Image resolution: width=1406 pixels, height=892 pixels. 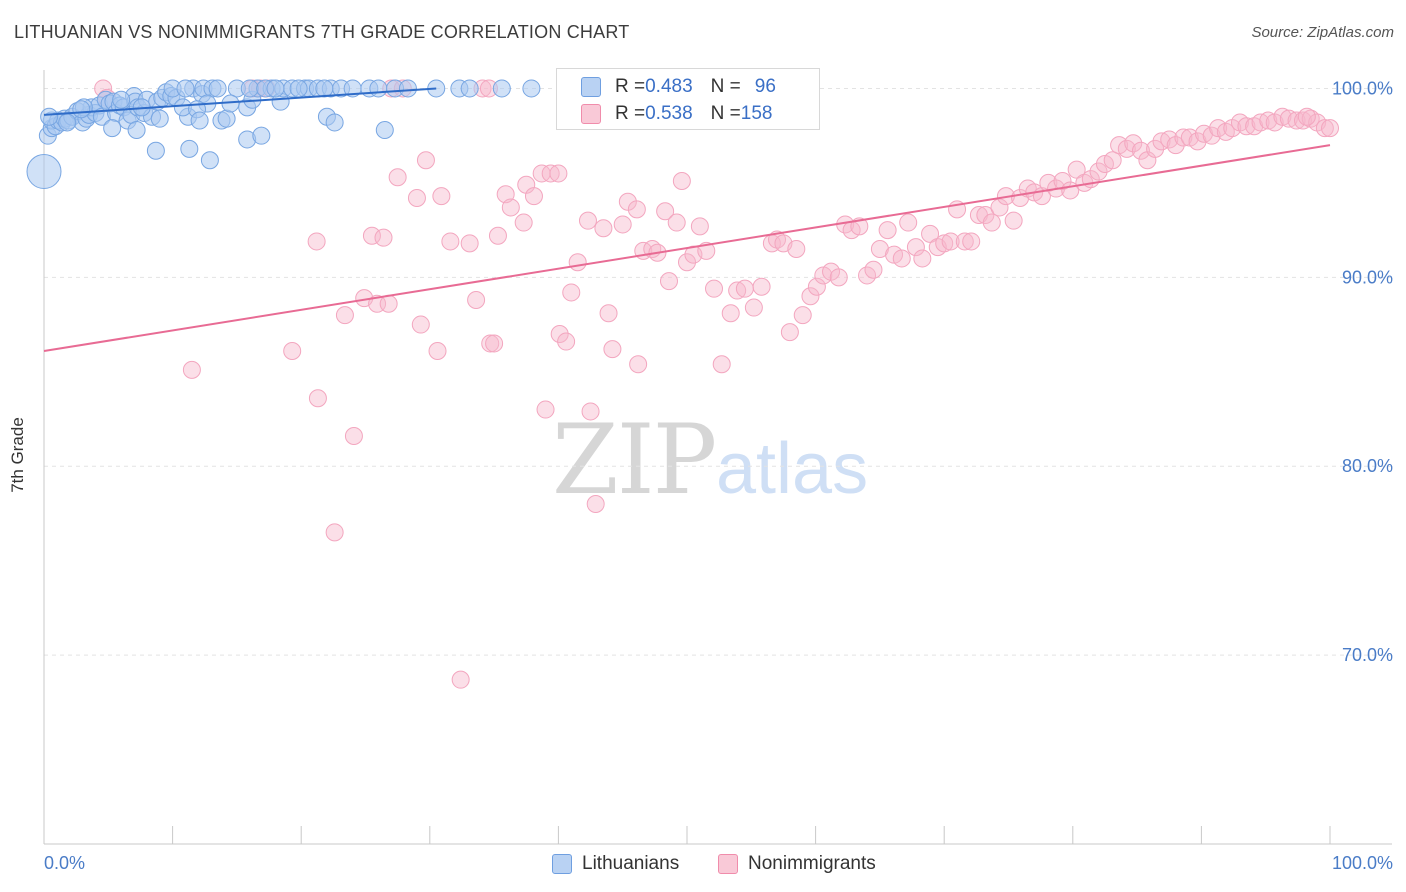 What do you see at coordinates (17, 455) in the screenshot?
I see `y-axis-label: 7th Grade` at bounding box center [17, 455].